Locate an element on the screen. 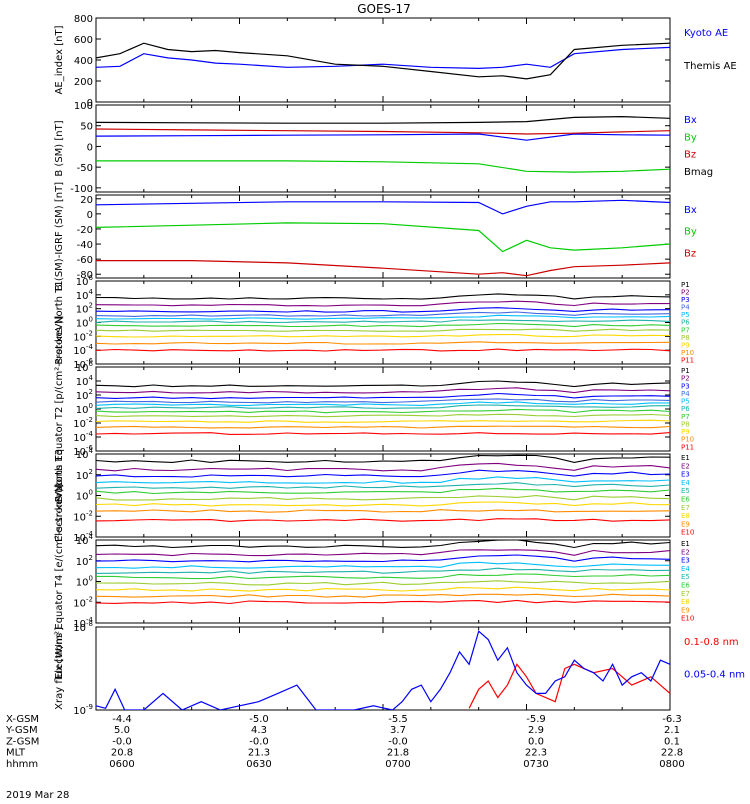 The height and width of the screenshot is (804, 750). y-tick-label: 10⁻⁸ is located at coordinates (83, 627).